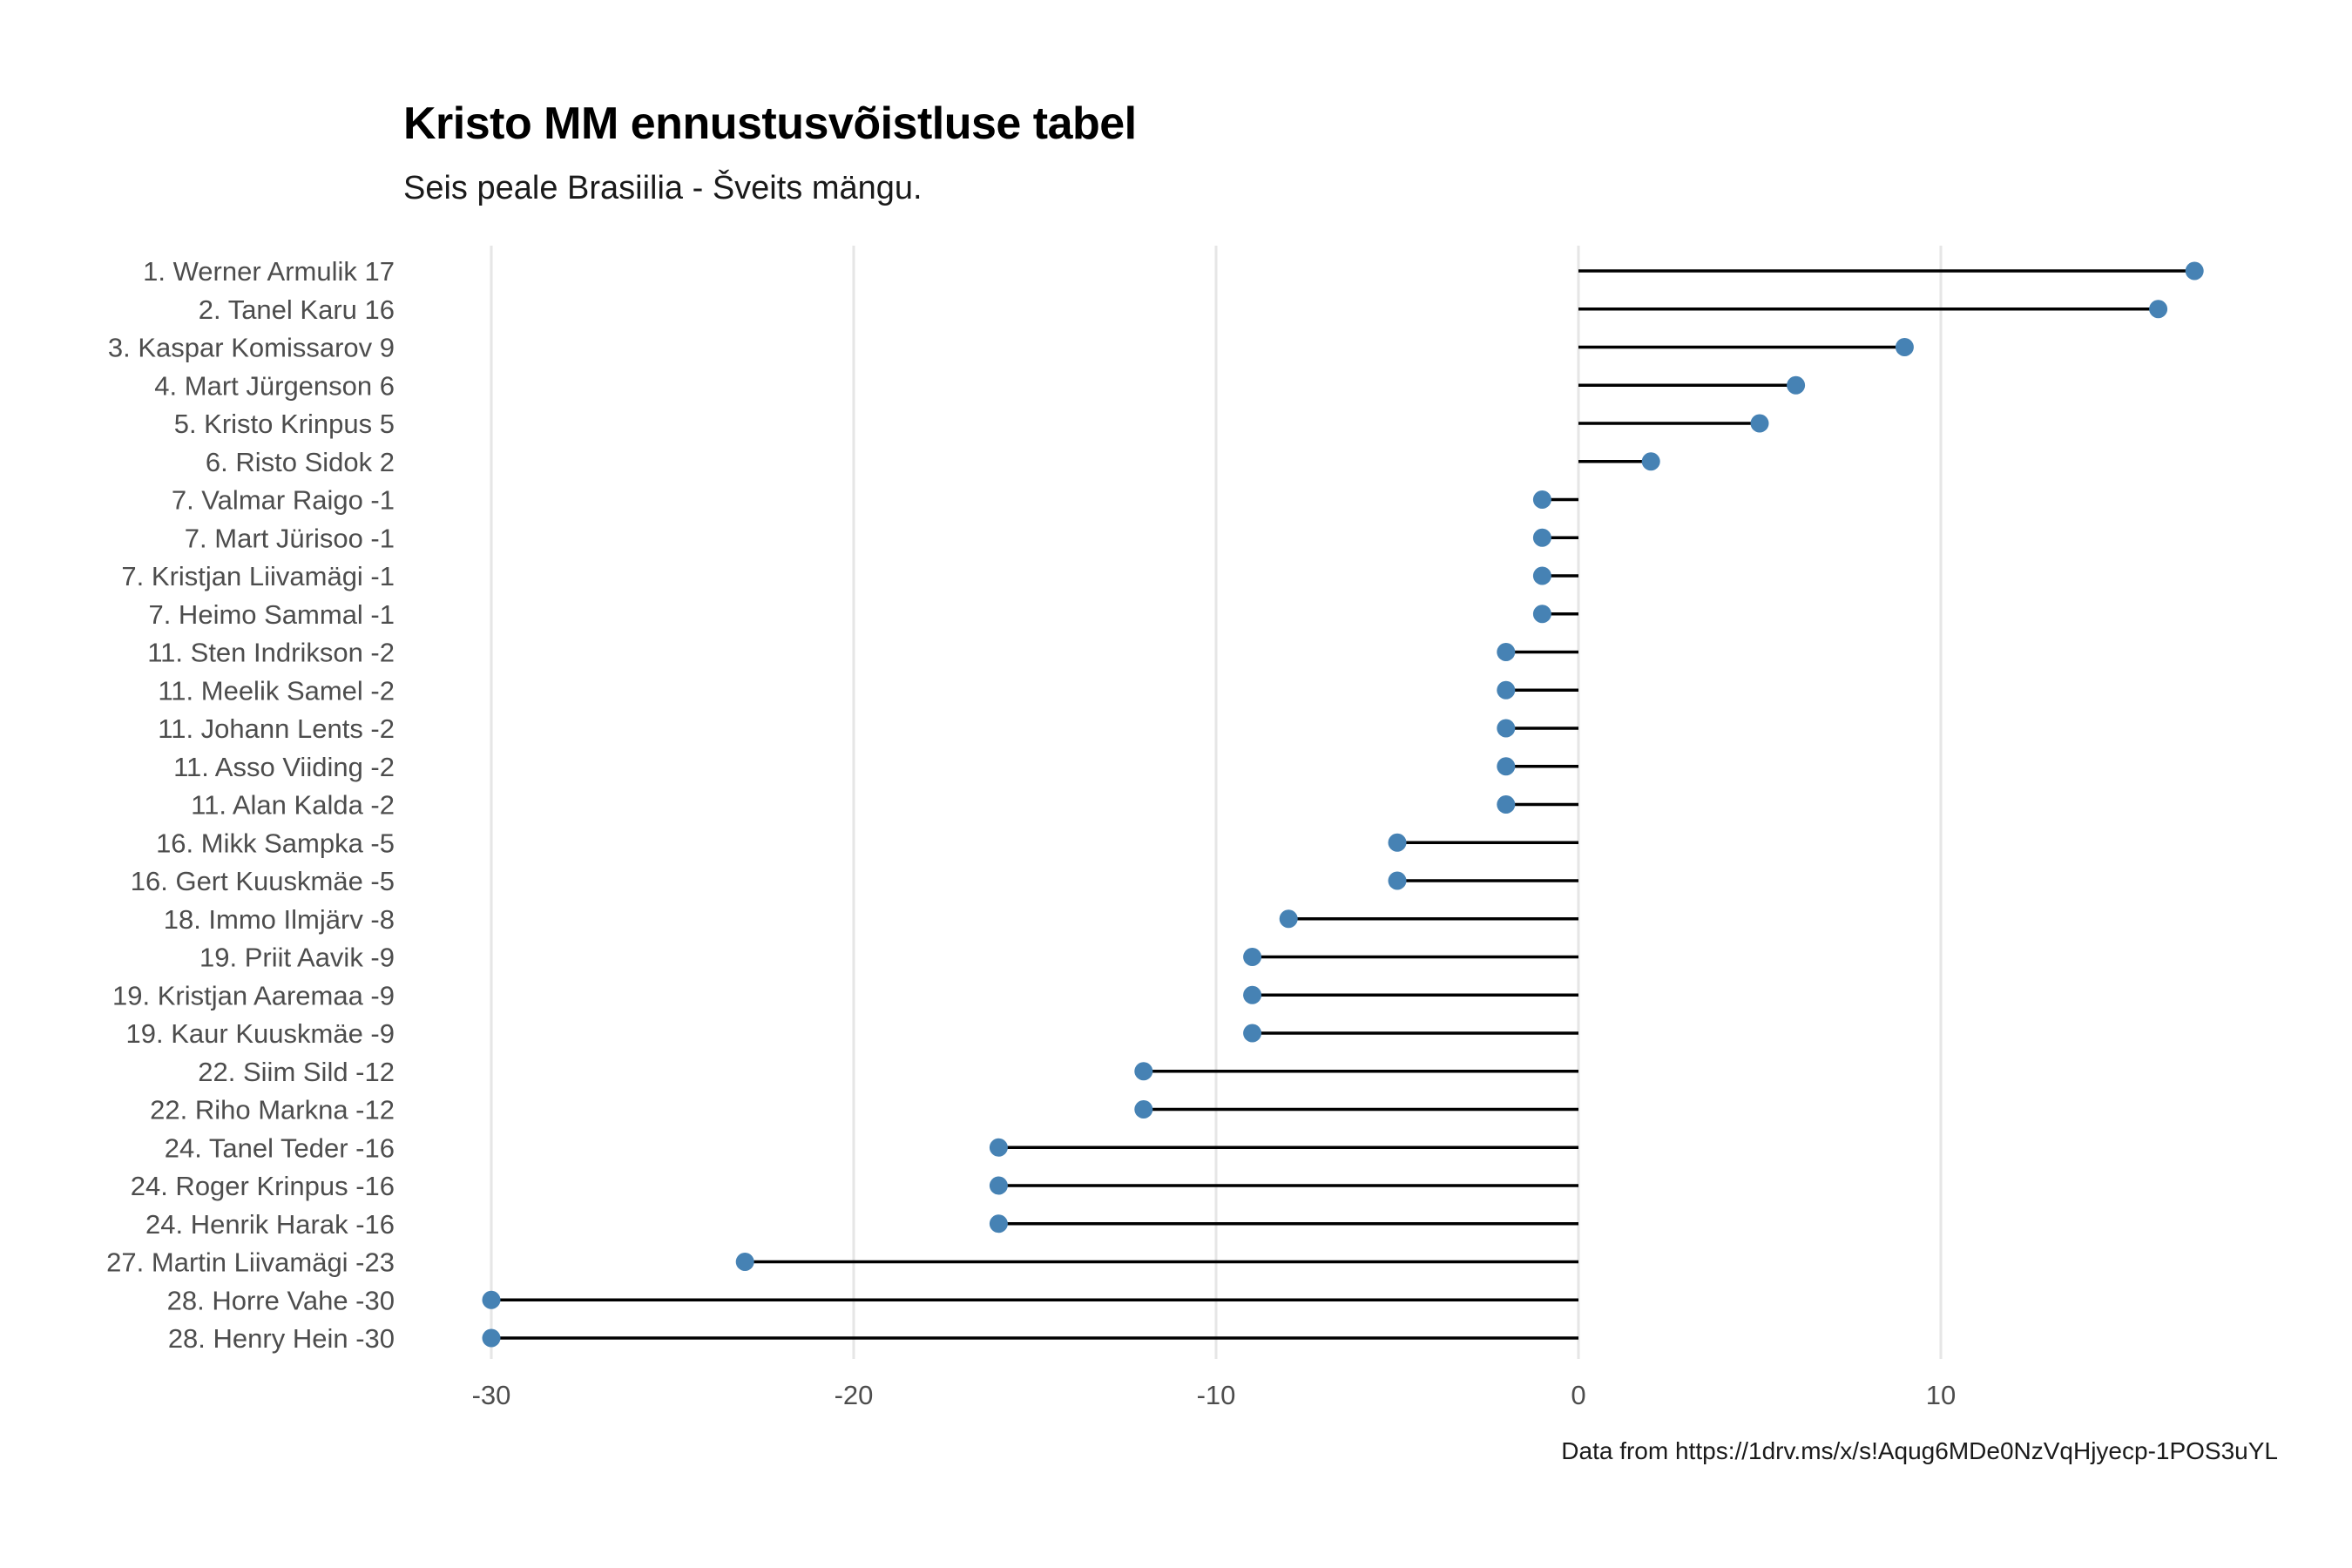 The image size is (2352, 1568). What do you see at coordinates (274, 385) in the screenshot?
I see `category-label: 4. Mart Jürgenson 6` at bounding box center [274, 385].